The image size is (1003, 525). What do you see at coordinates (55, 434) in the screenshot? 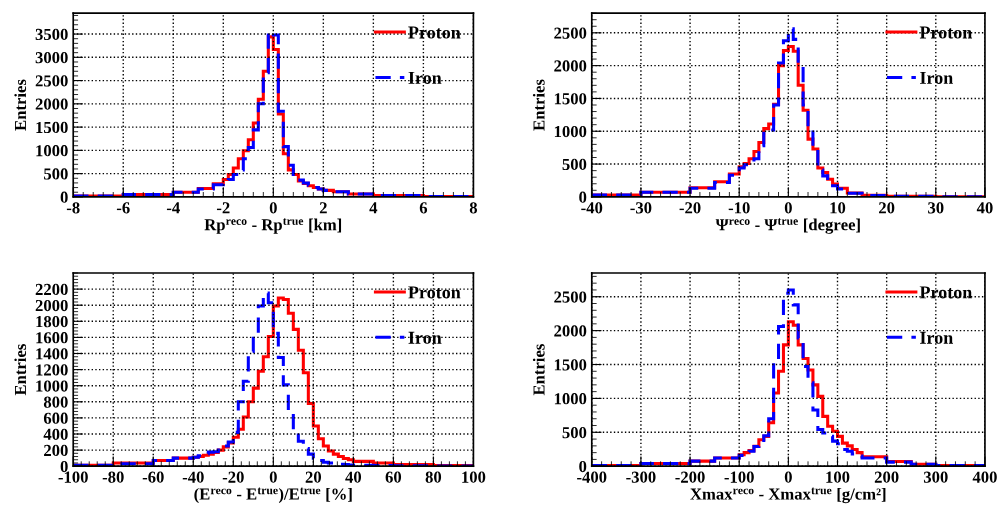
I see `y-tick-label: 400` at bounding box center [55, 434].